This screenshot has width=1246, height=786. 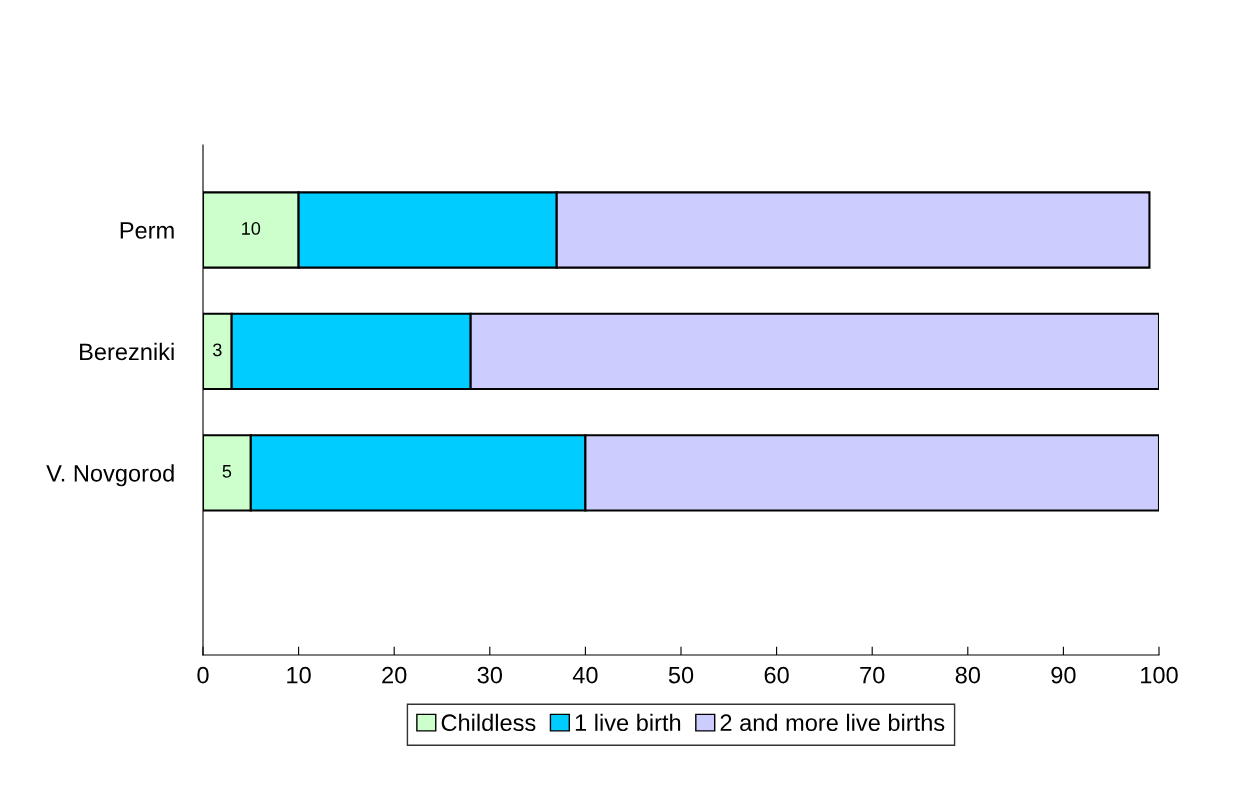 What do you see at coordinates (488, 722) in the screenshot?
I see `legend-label: Childless` at bounding box center [488, 722].